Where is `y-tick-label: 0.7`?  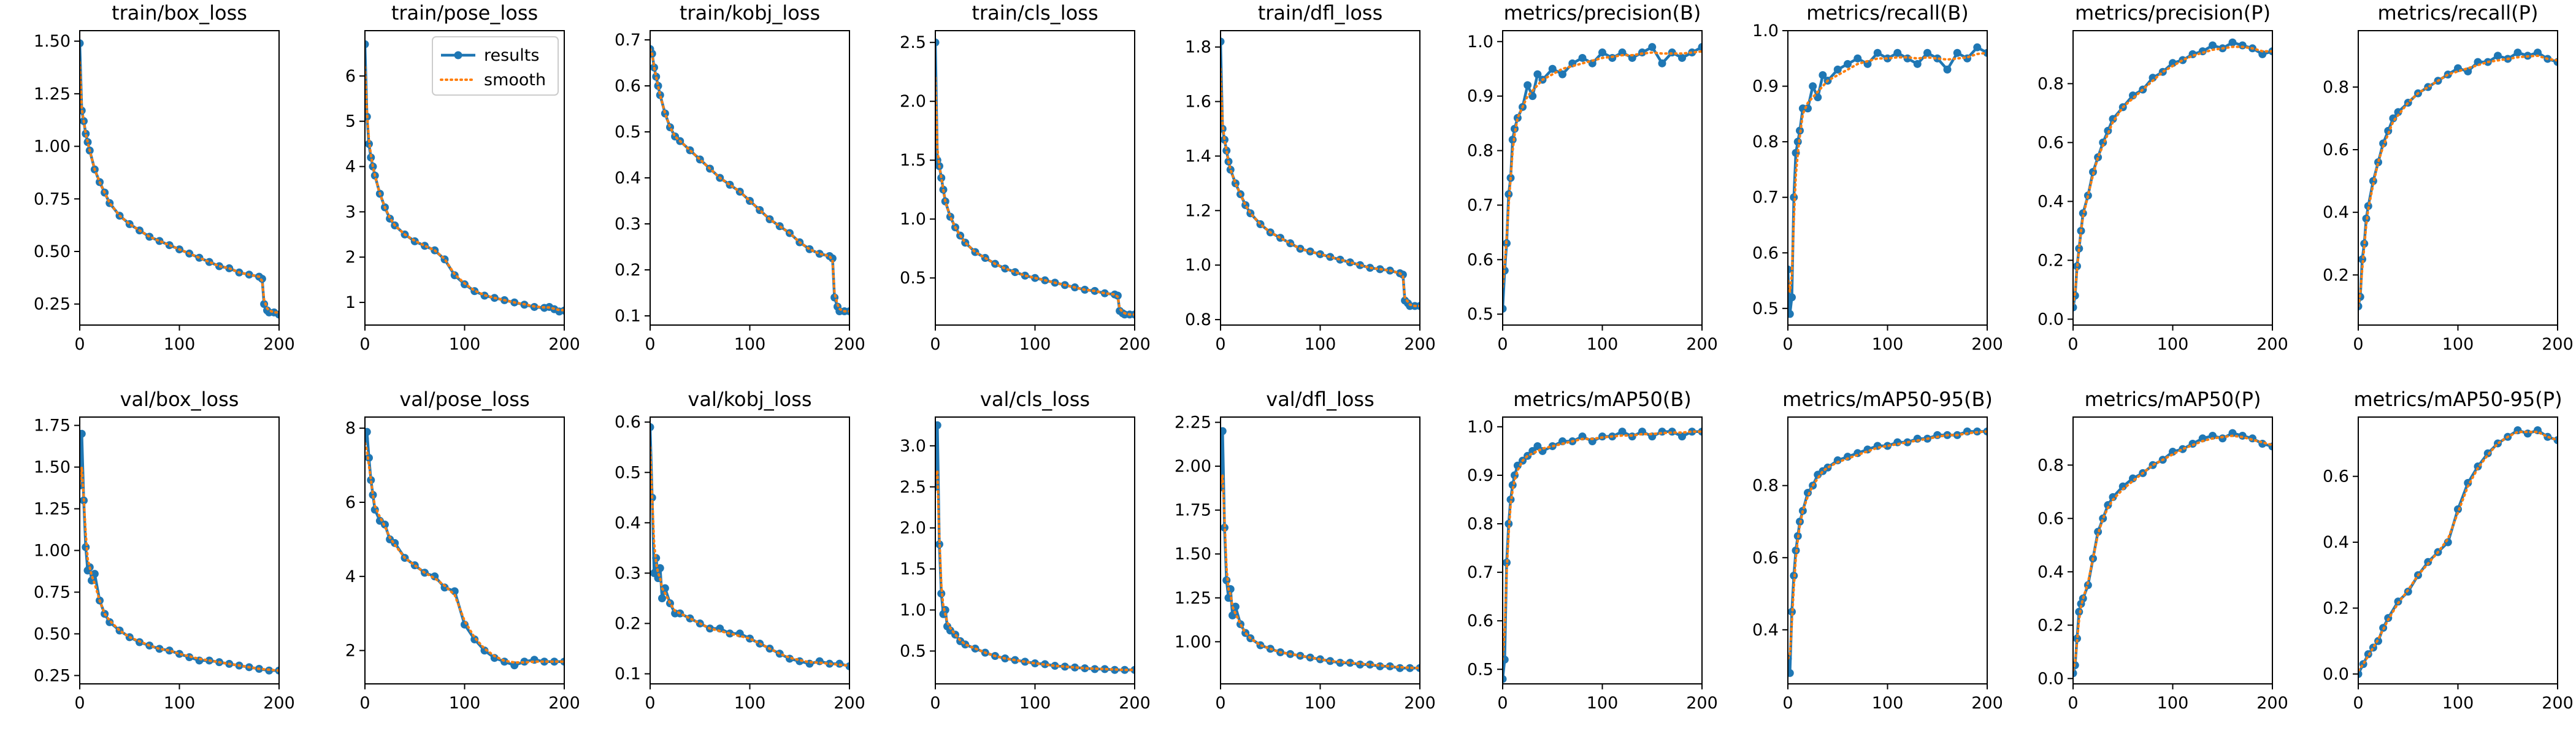
y-tick-label: 0.7 is located at coordinates (1765, 197).